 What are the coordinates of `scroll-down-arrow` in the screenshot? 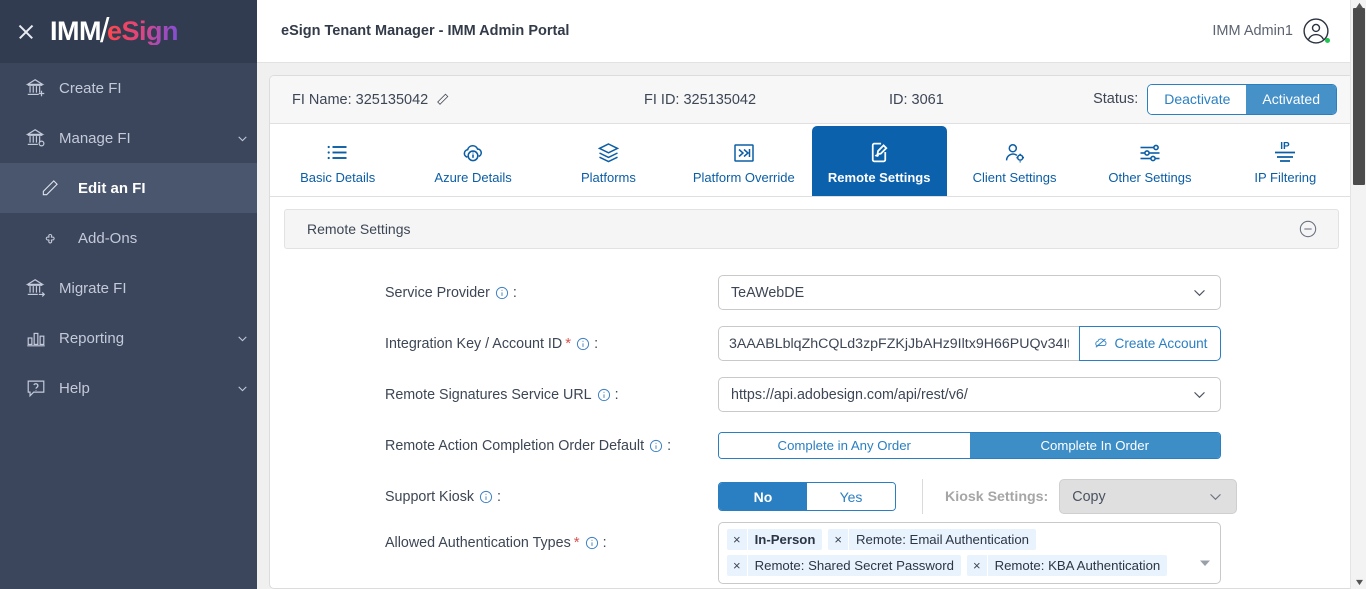 It's located at (1358, 582).